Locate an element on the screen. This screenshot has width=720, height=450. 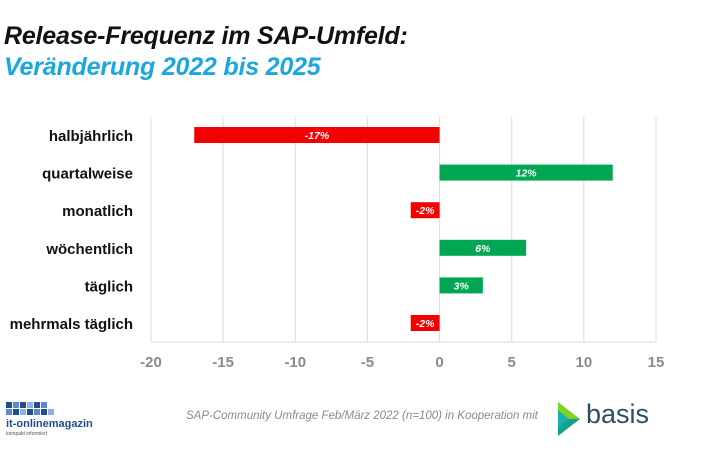
category-label: täglich is located at coordinates (109, 286).